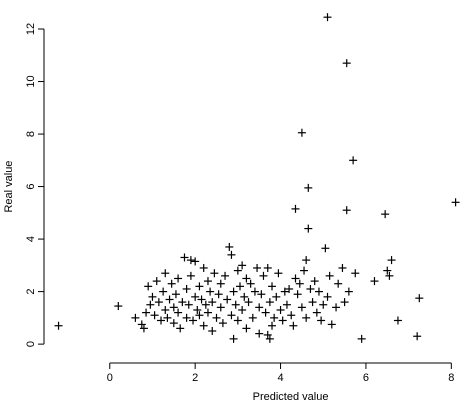 Image resolution: width=474 pixels, height=407 pixels. I want to click on y-axis-ticks: 0 2 4 6 8 10 12, so click(34, 185).